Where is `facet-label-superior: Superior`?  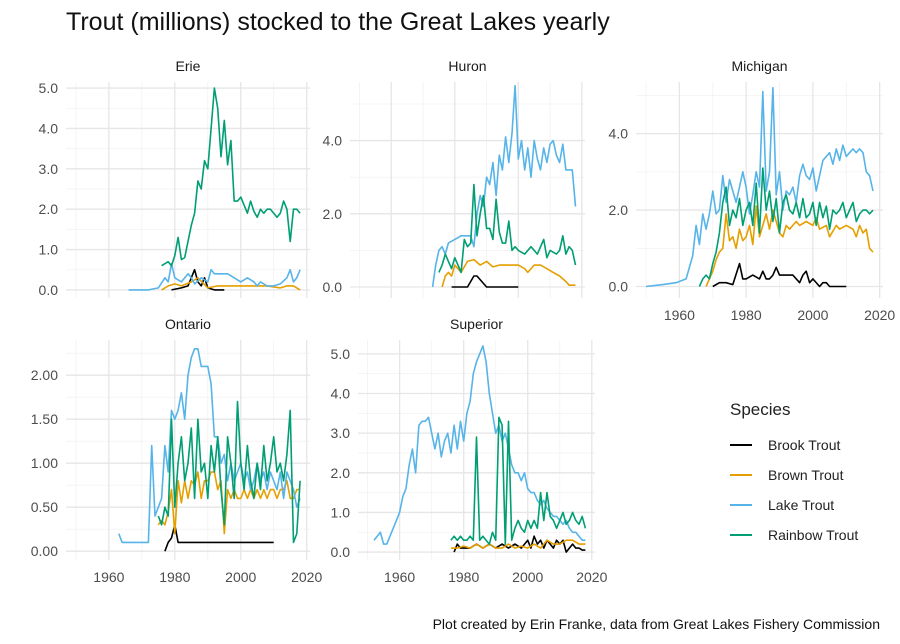
facet-label-superior: Superior is located at coordinates (476, 324).